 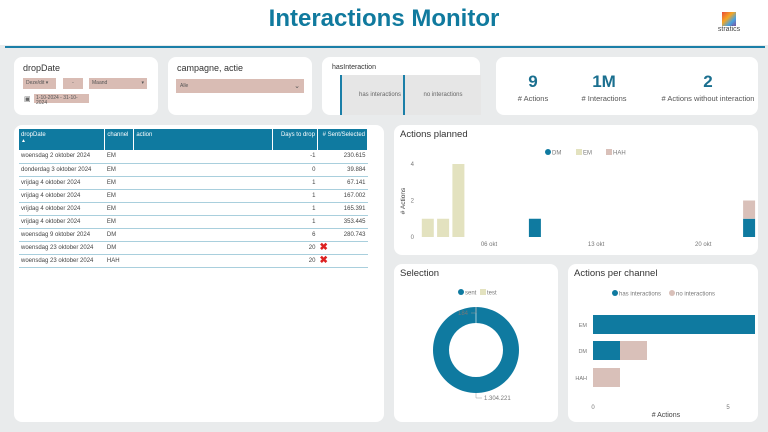 What do you see at coordinates (728, 408) in the screenshot?
I see `x-tick-label: 5` at bounding box center [728, 408].